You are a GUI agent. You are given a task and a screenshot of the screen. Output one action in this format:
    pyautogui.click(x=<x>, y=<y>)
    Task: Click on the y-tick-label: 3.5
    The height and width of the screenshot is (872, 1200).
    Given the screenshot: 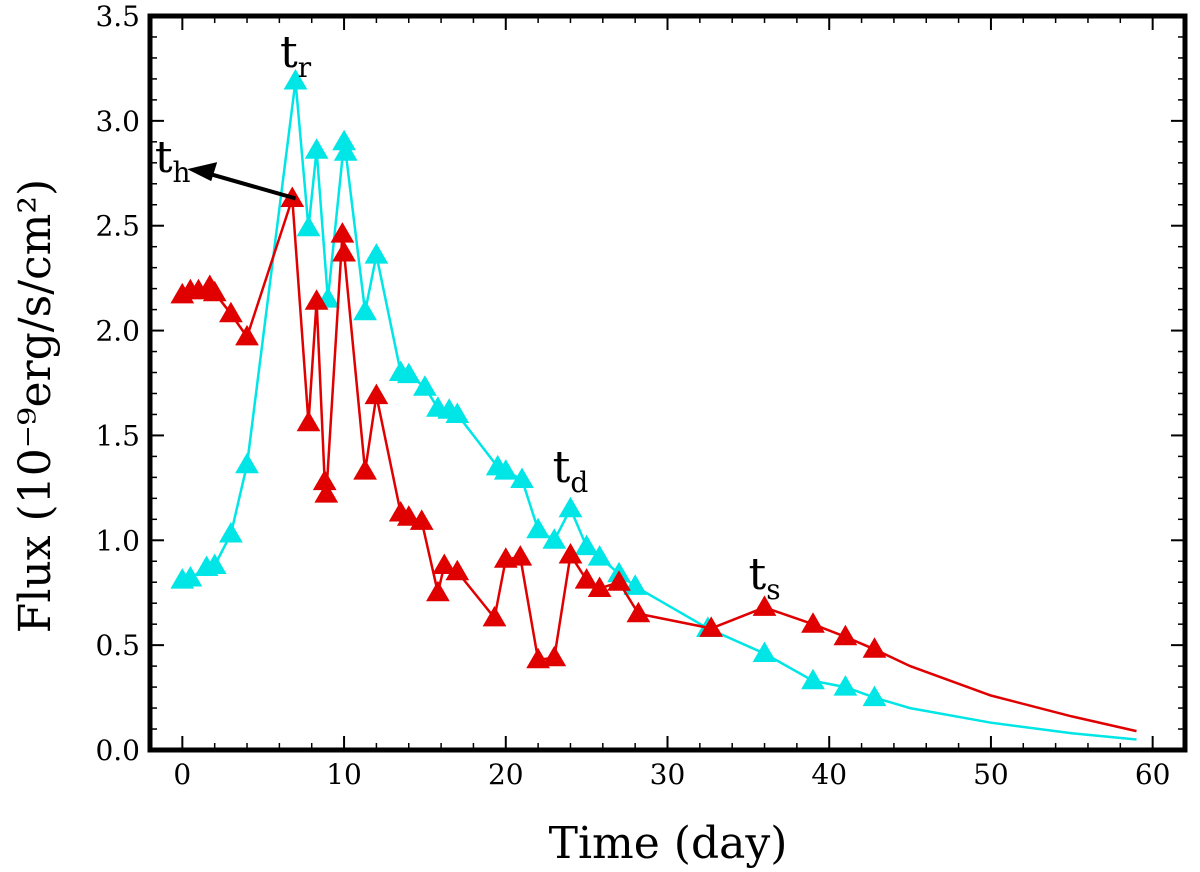 What is the action you would take?
    pyautogui.click(x=117, y=16)
    